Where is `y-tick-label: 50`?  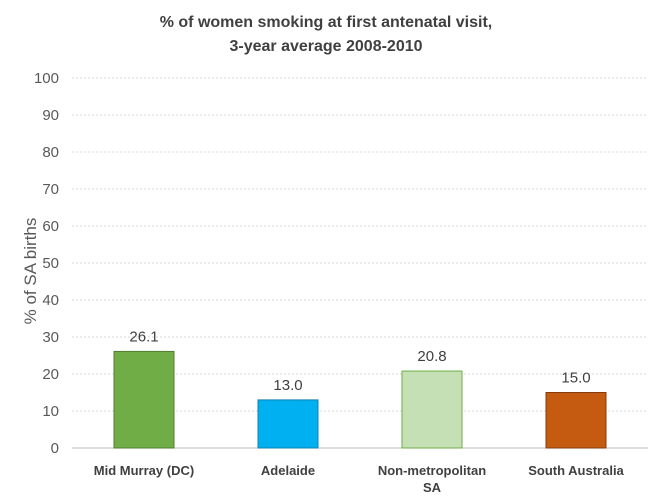 y-tick-label: 50 is located at coordinates (50, 263).